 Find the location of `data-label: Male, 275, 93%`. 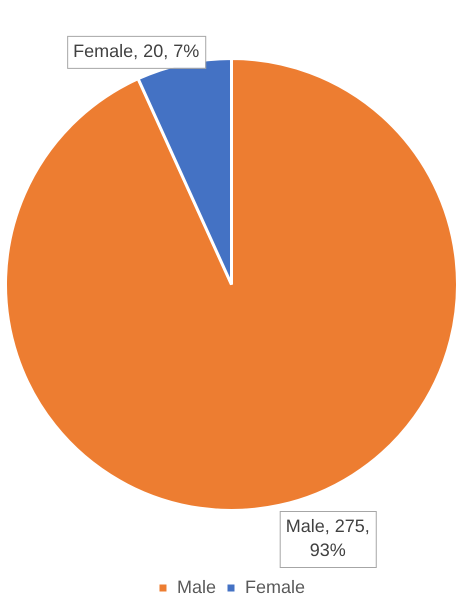

data-label: Male, 275, 93% is located at coordinates (328, 538).